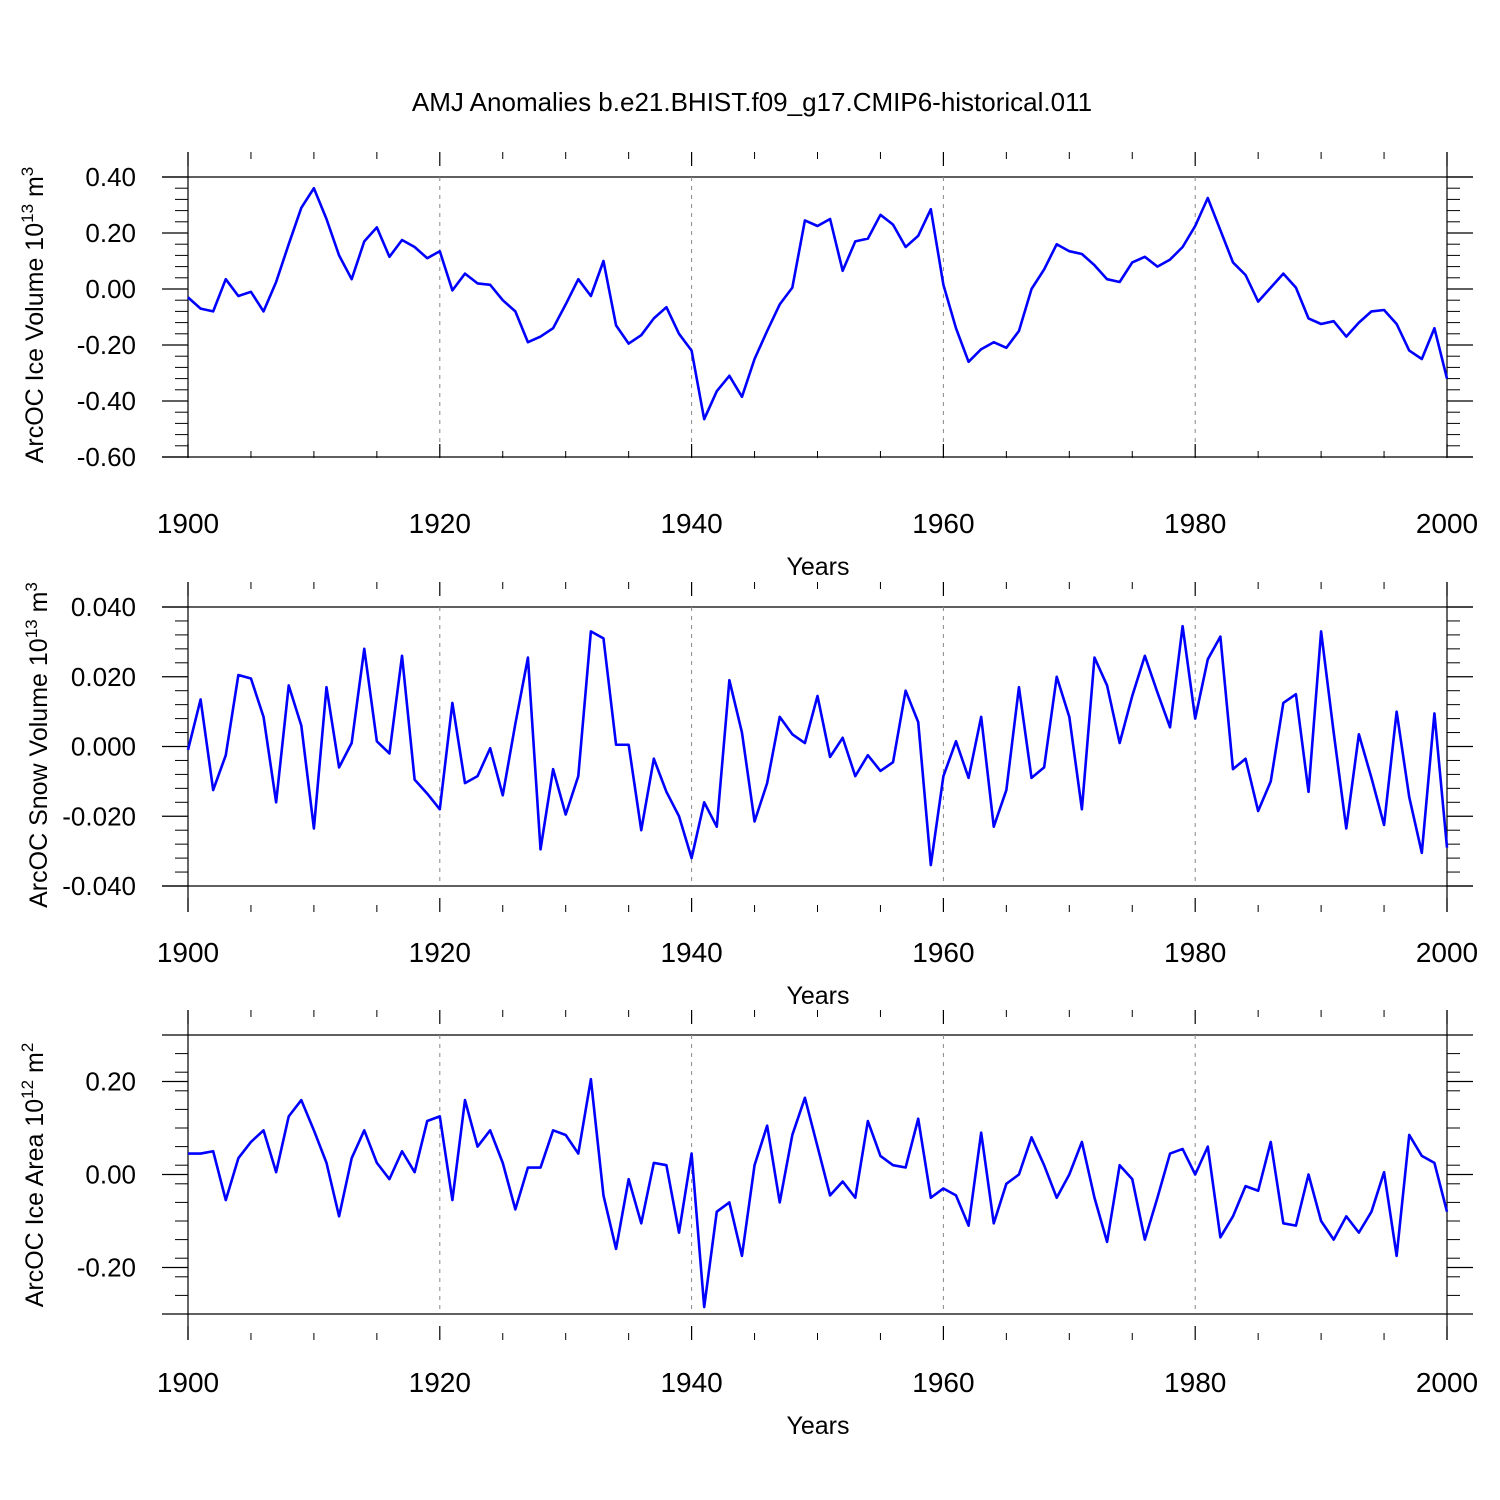 The height and width of the screenshot is (1500, 1500). Describe the element at coordinates (103, 747) in the screenshot. I see `y-tick-label: 0.000` at that location.